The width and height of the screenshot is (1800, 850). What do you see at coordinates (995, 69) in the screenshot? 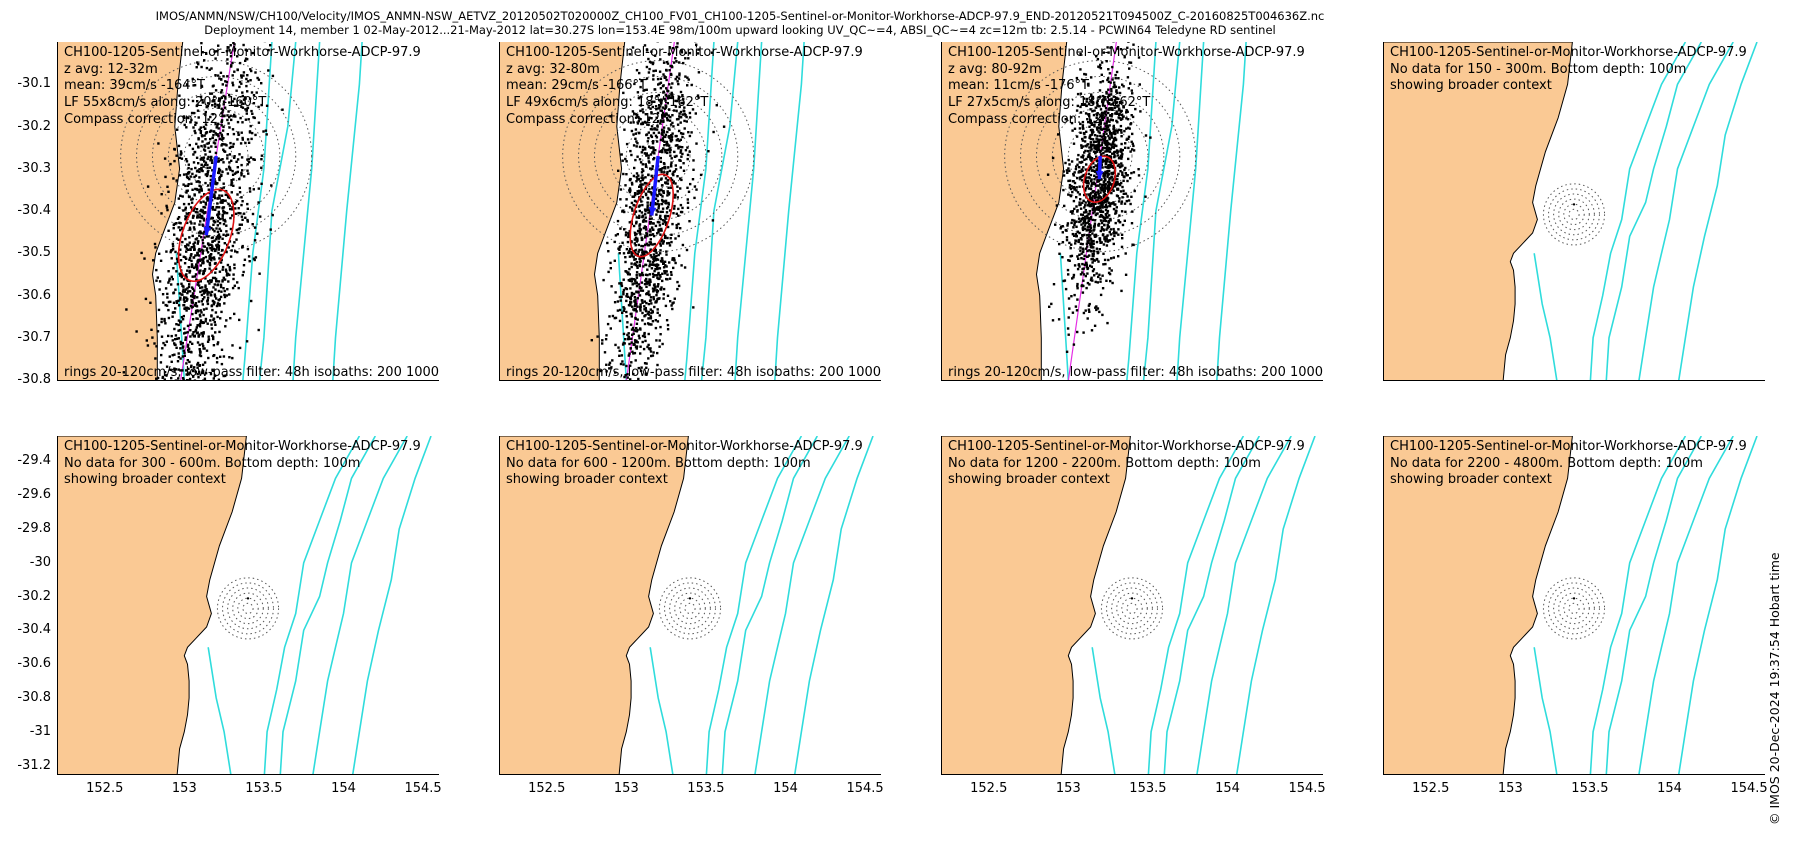
I see `annotation-line: z avg: 80-92m` at bounding box center [995, 69].